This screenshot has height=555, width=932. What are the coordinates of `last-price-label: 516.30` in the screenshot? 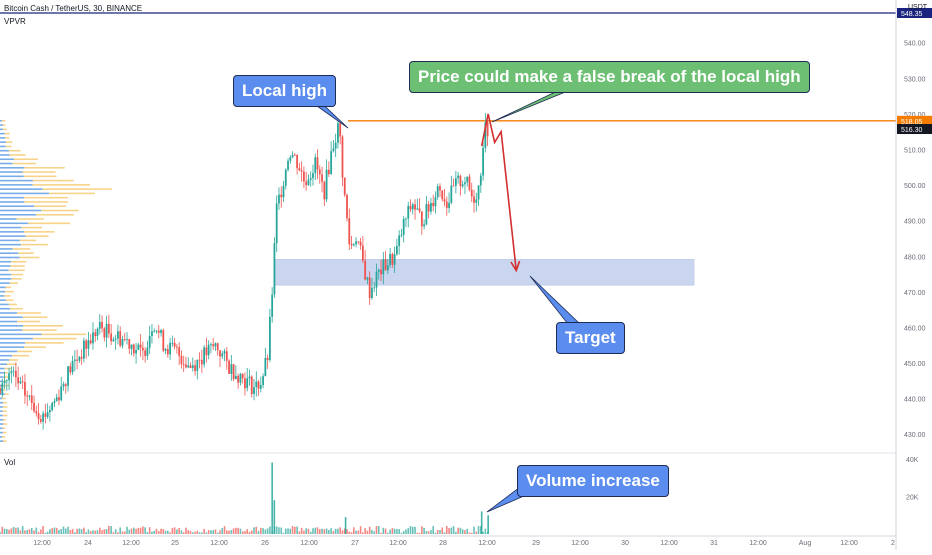 It's located at (912, 130).